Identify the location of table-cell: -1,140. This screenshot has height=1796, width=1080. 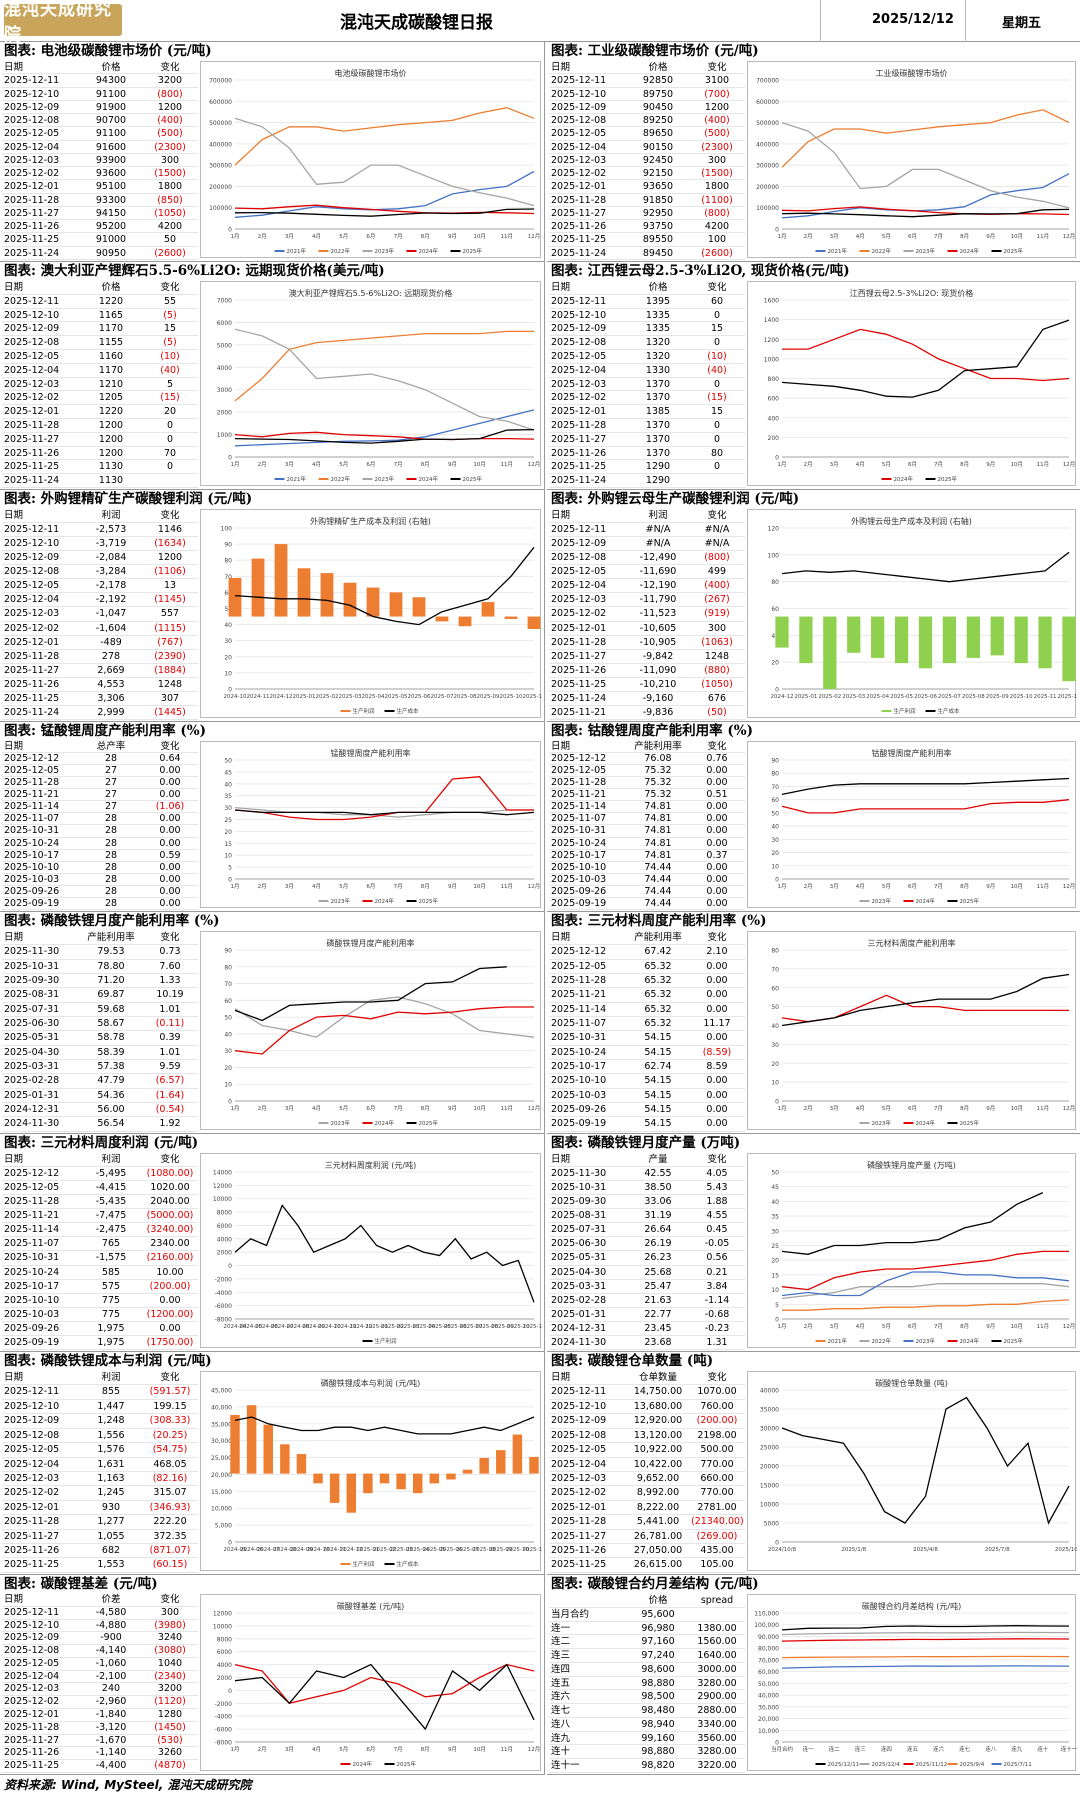
(111, 1753).